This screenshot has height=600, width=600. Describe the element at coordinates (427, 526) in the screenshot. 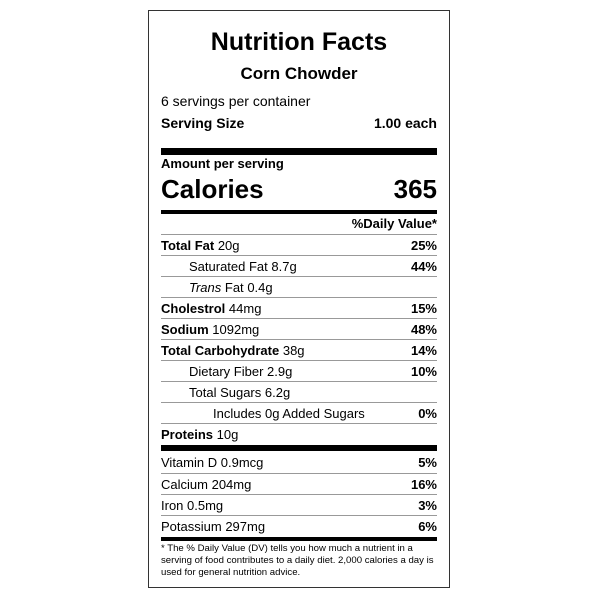

I see `vitamin-dv: 6%` at that location.